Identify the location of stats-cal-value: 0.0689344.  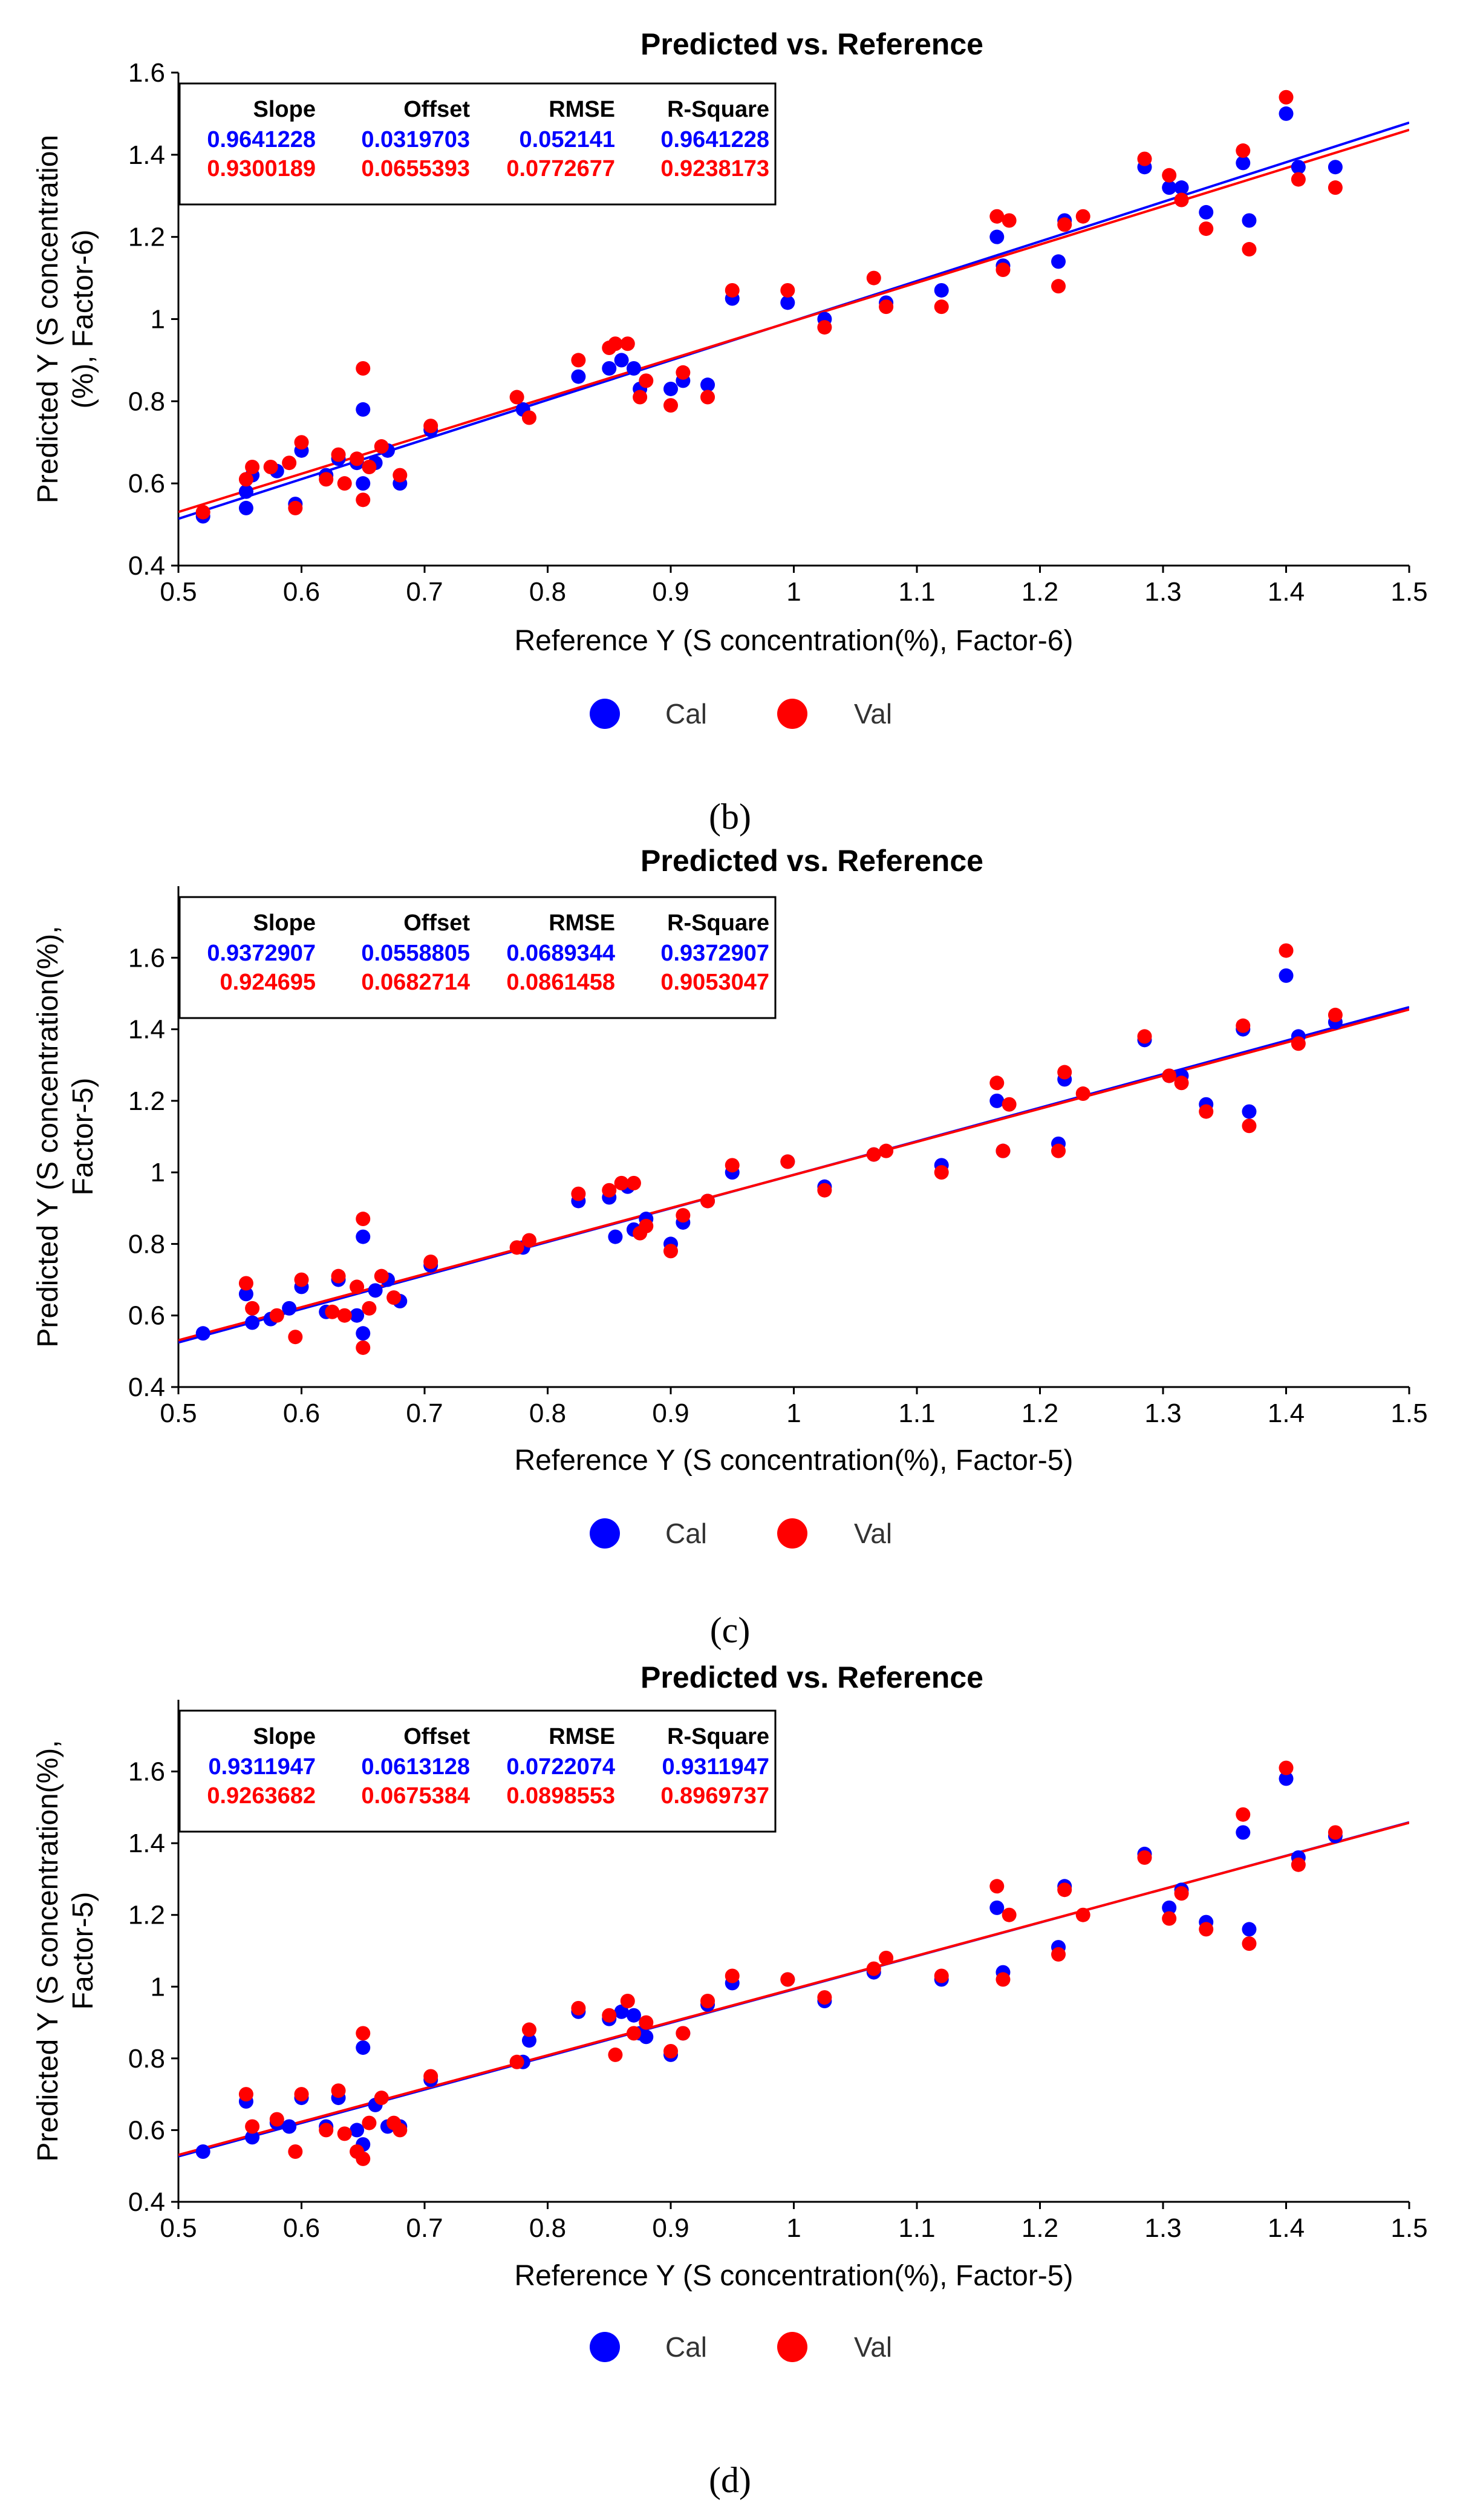
(560, 953).